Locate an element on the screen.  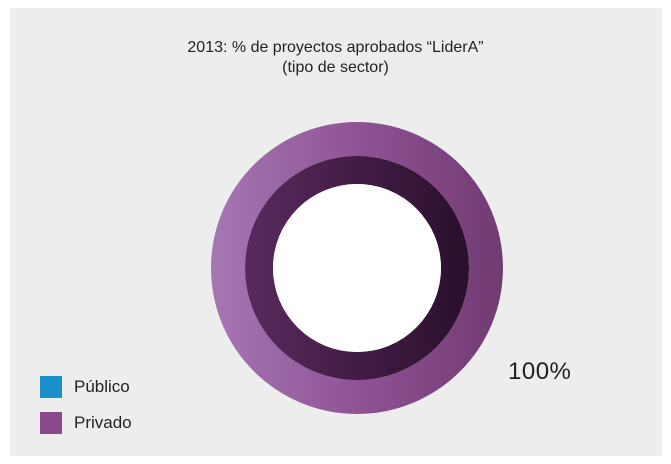
legend: Público Privado is located at coordinates (86, 412).